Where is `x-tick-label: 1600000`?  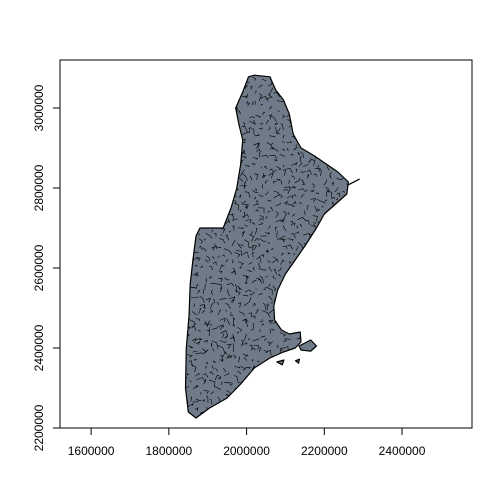 x-tick-label: 1600000 is located at coordinates (91, 451).